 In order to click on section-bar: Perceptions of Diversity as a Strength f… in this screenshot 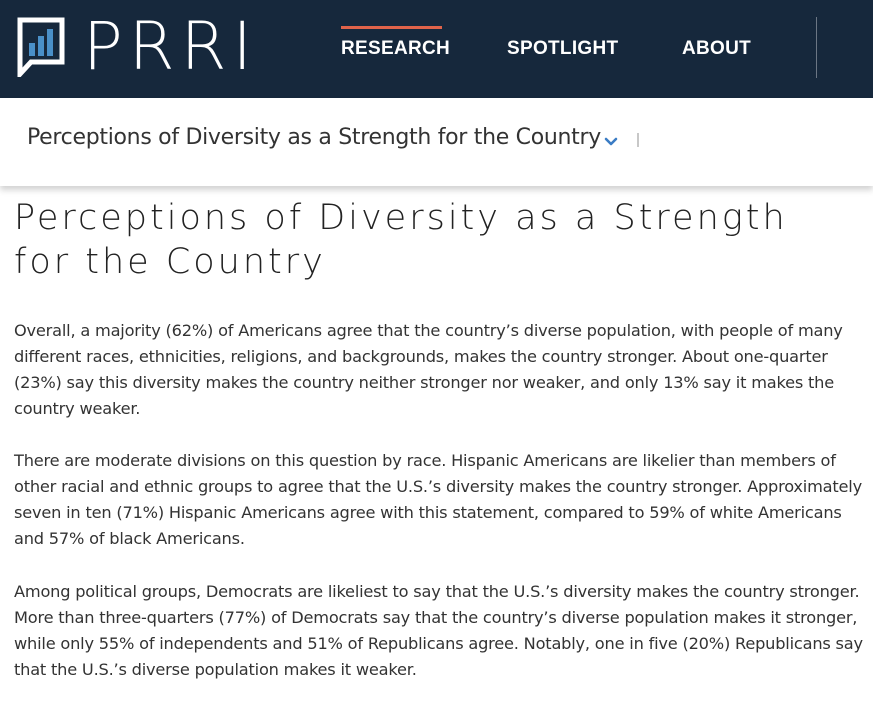, I will do `click(436, 142)`.